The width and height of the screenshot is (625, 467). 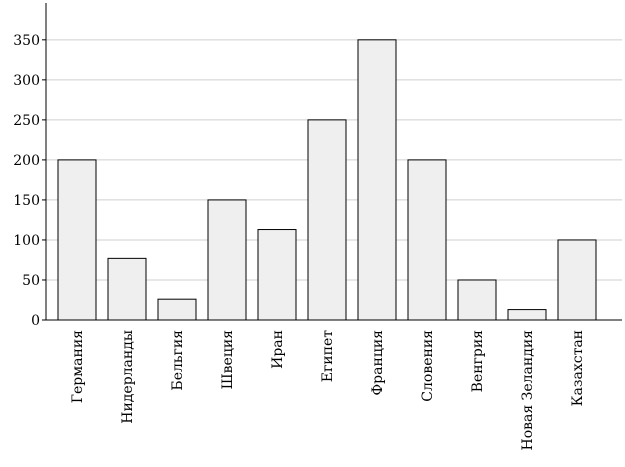 I want to click on x-tick-label: Новая Зеландия, so click(x=528, y=390).